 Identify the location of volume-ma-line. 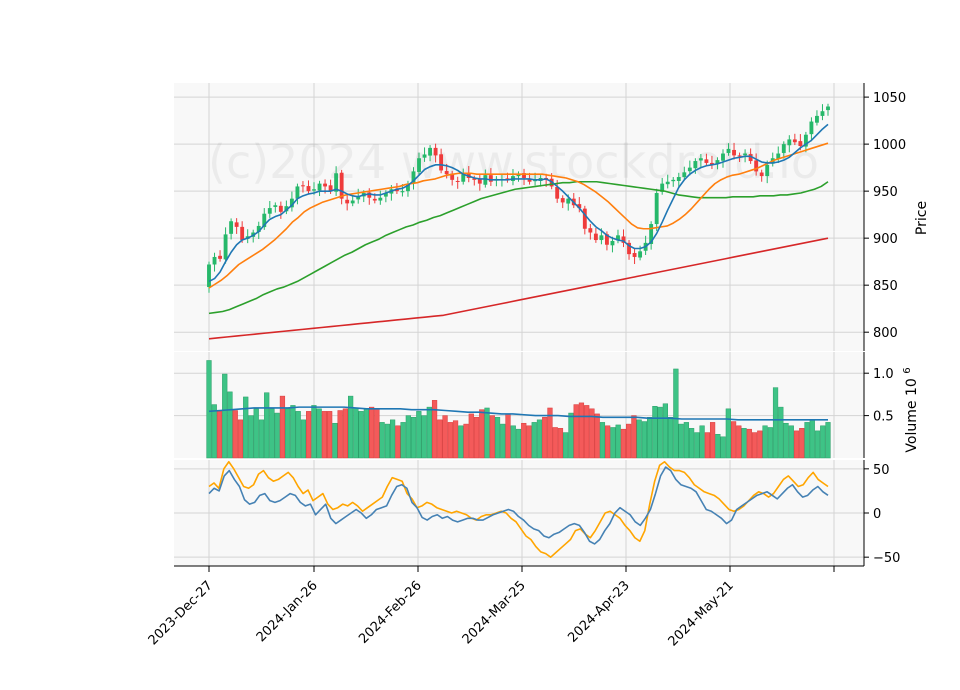
(518, 413).